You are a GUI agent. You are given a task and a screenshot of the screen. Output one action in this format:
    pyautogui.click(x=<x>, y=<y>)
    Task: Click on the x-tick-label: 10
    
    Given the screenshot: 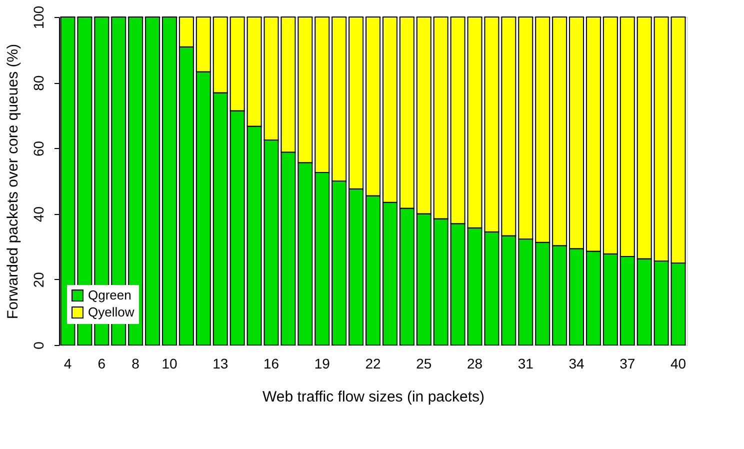 What is the action you would take?
    pyautogui.click(x=170, y=364)
    